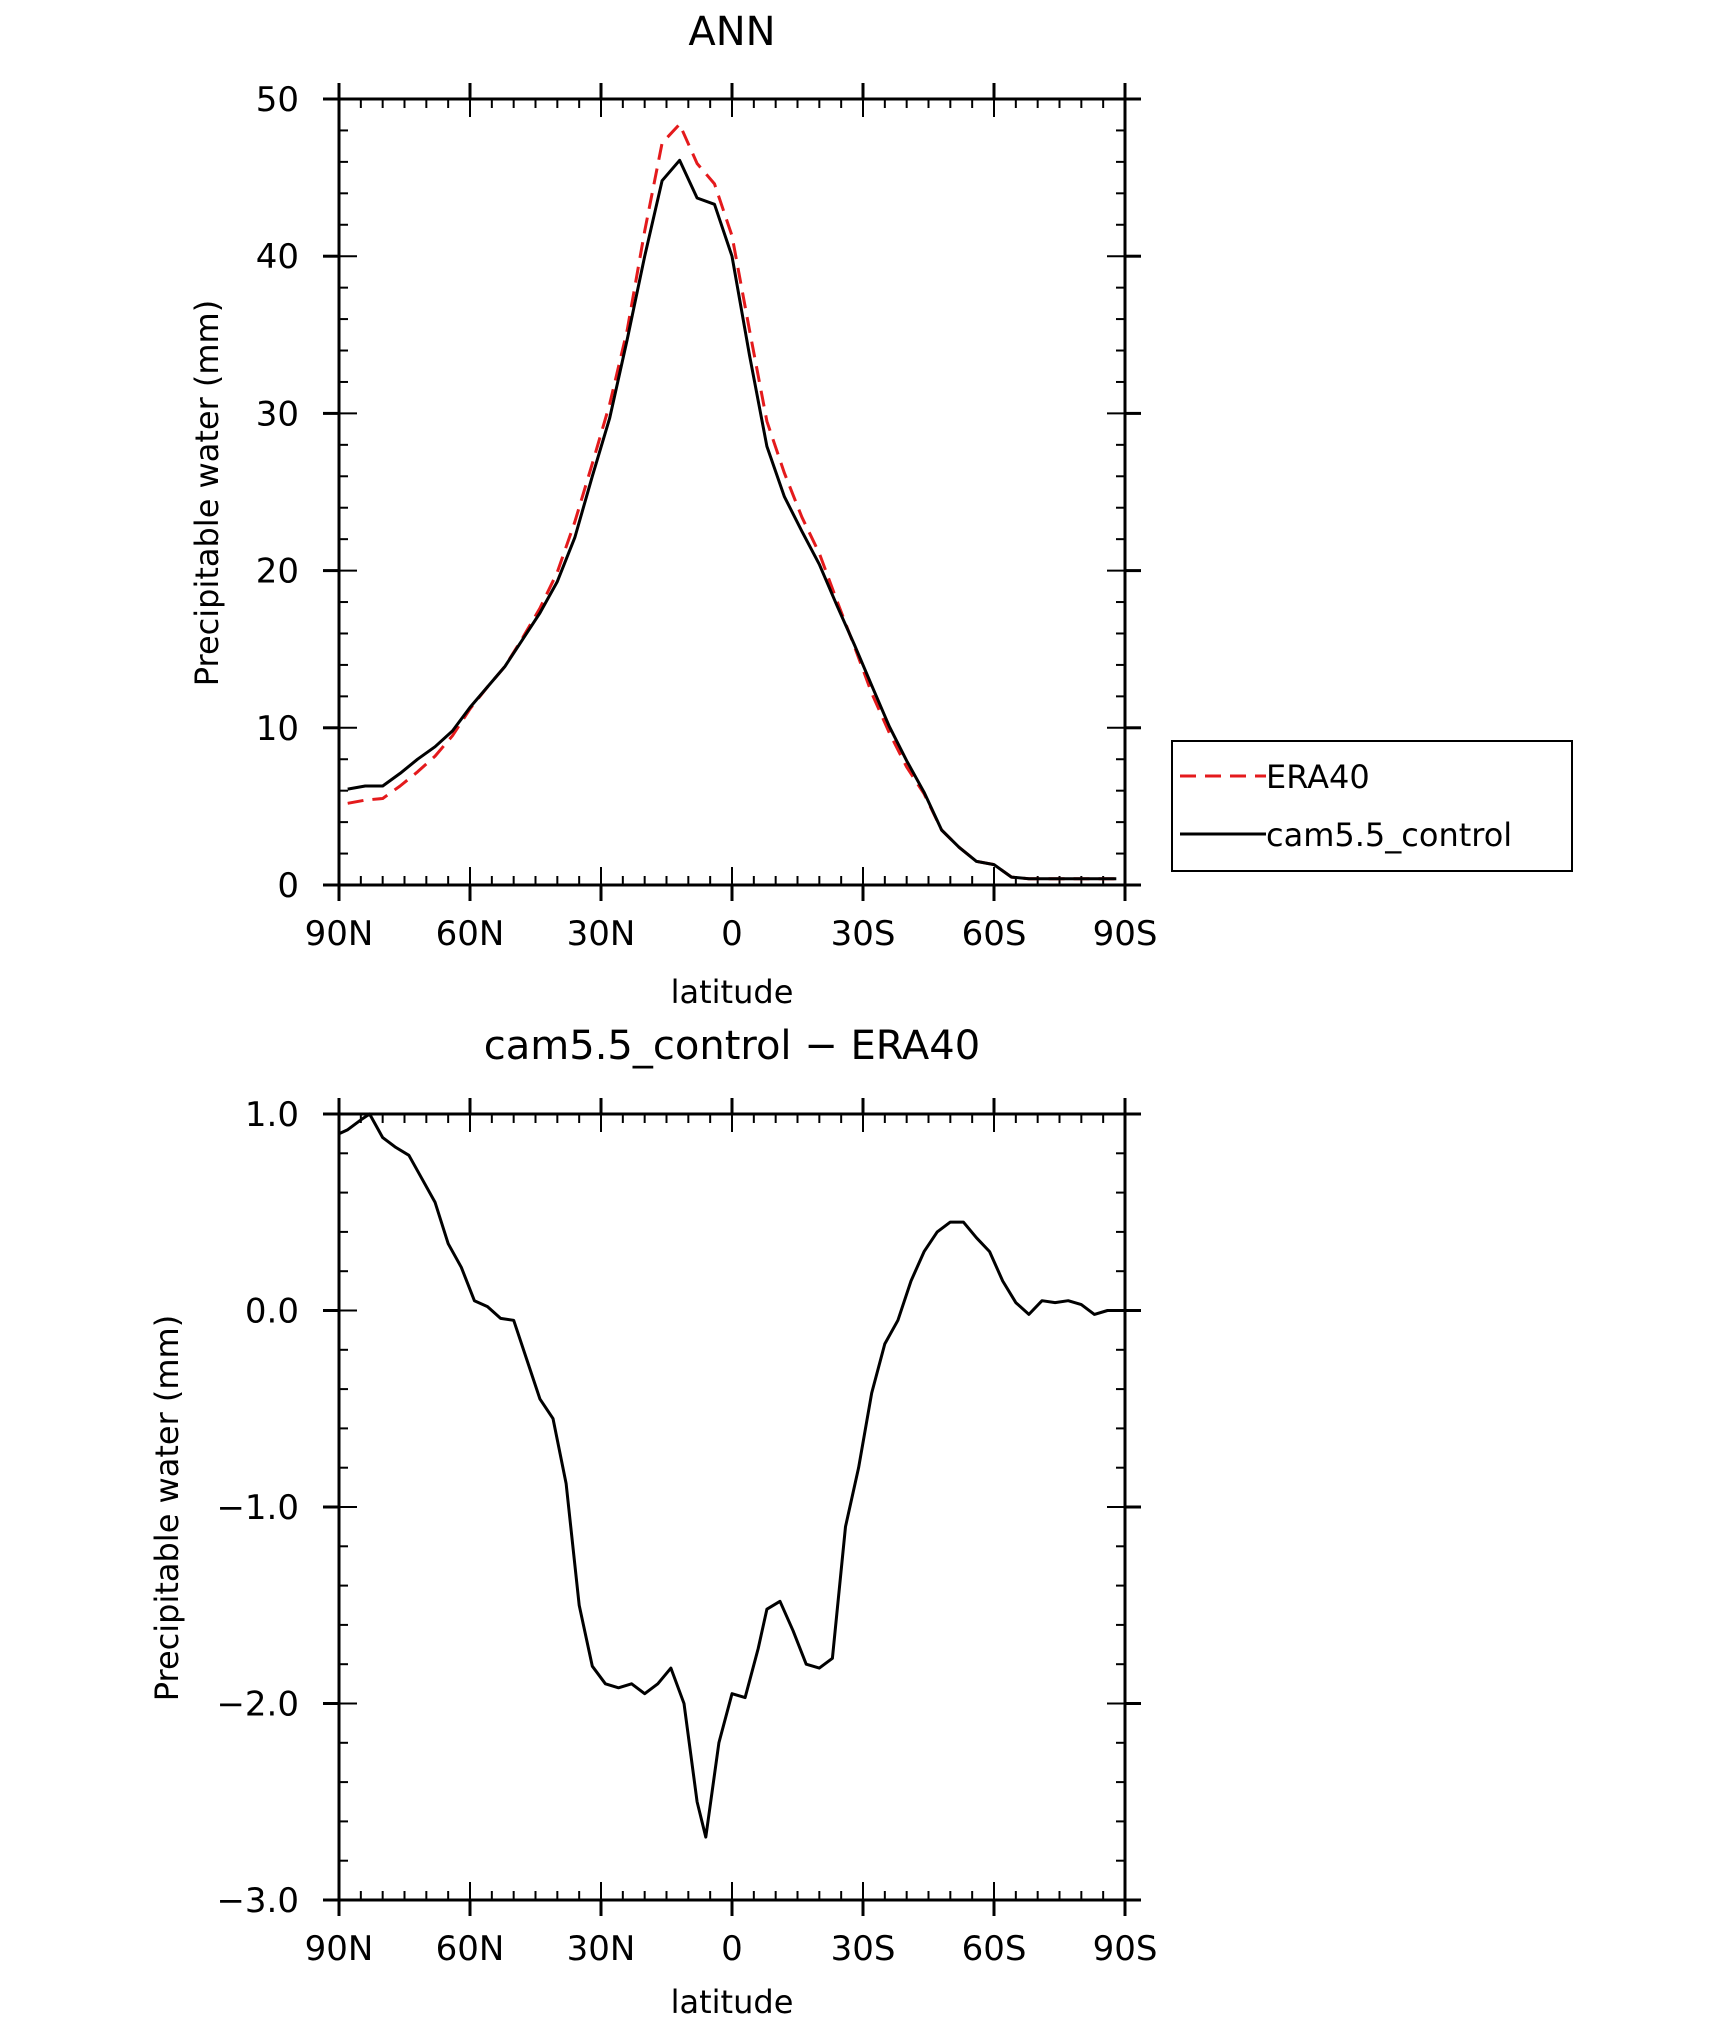  I want to click on bottom-x-tick-label: 90N, so click(339, 1949).